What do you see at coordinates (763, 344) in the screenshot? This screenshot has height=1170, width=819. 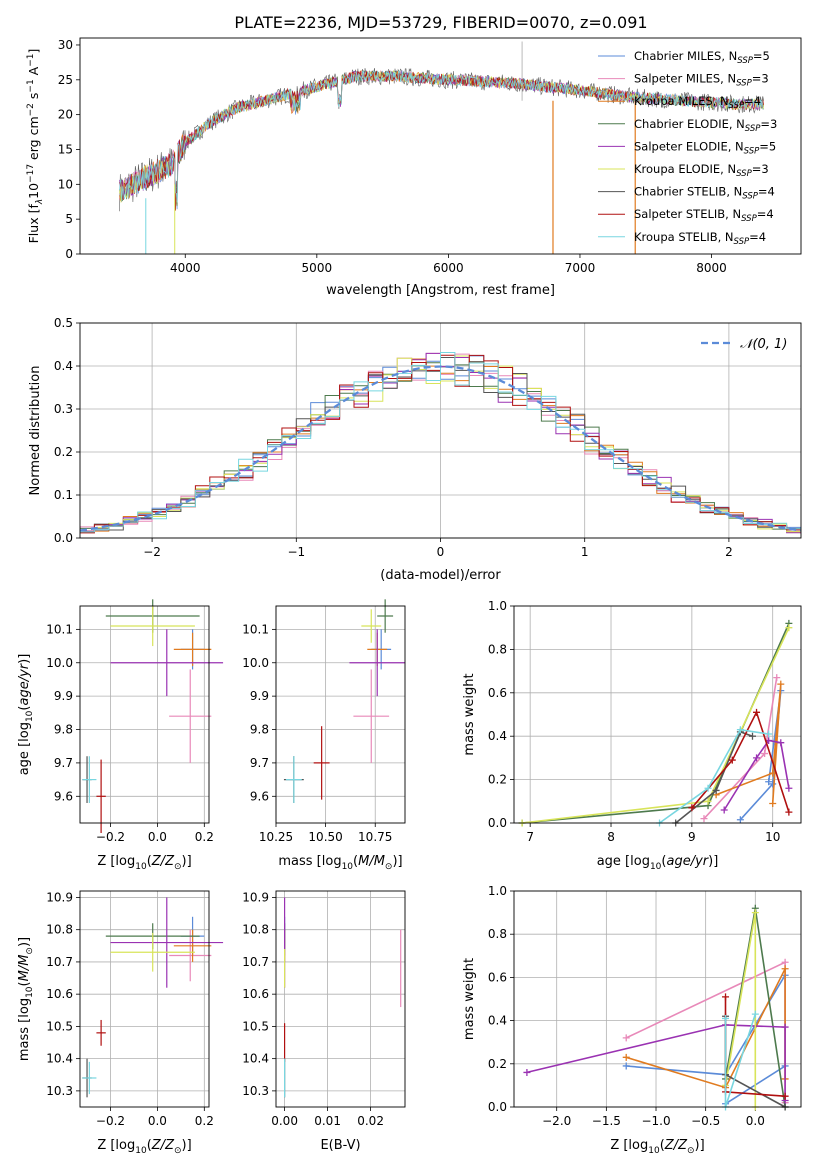 I see `legend-label: 𝒩(0, 1)` at bounding box center [763, 344].